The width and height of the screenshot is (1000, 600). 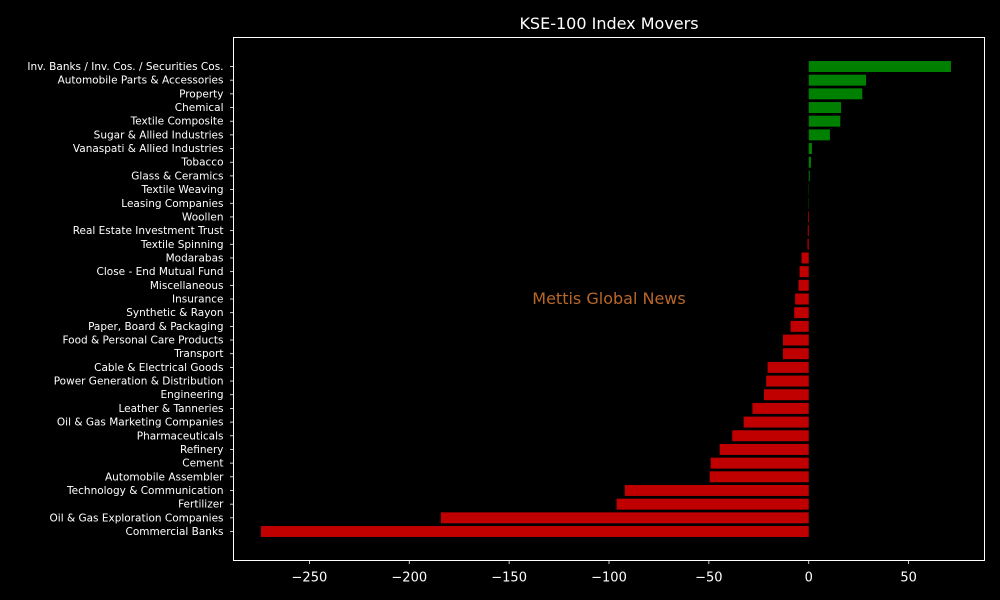 What do you see at coordinates (201, 94) in the screenshot?
I see `y-tick-label: Property` at bounding box center [201, 94].